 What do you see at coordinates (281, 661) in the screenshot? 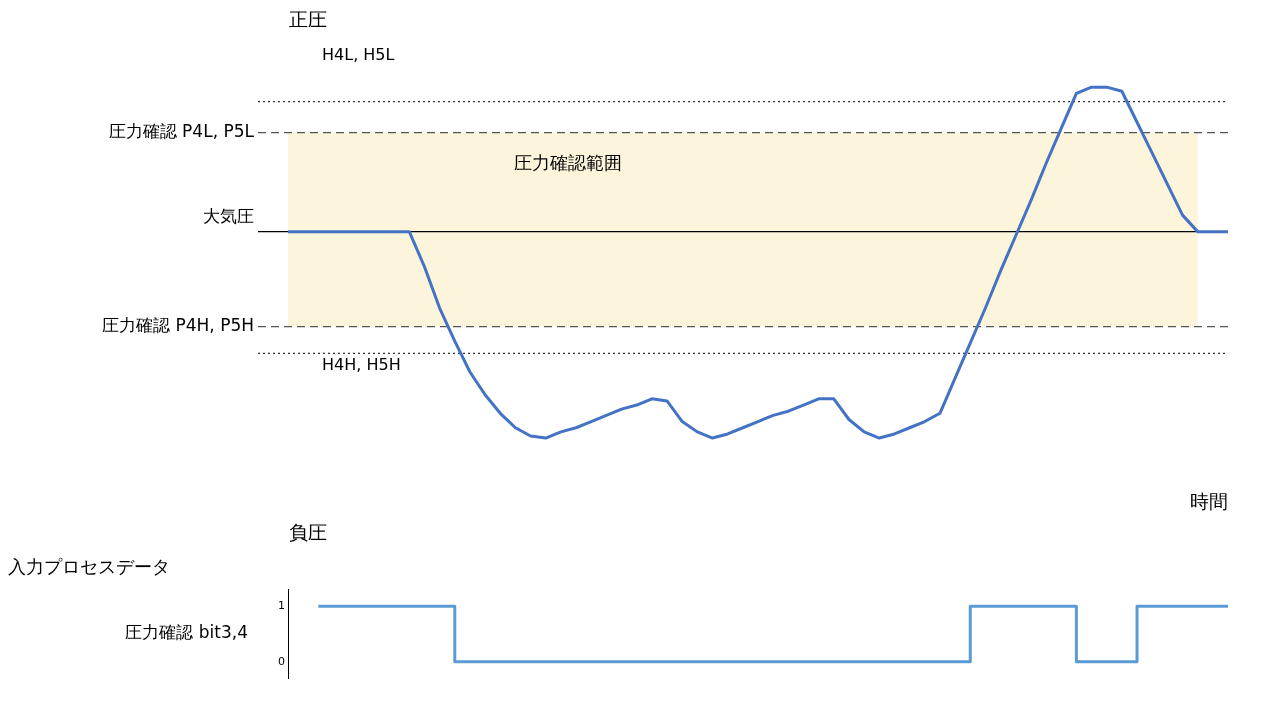
I see `y-tick-label: 0` at bounding box center [281, 661].